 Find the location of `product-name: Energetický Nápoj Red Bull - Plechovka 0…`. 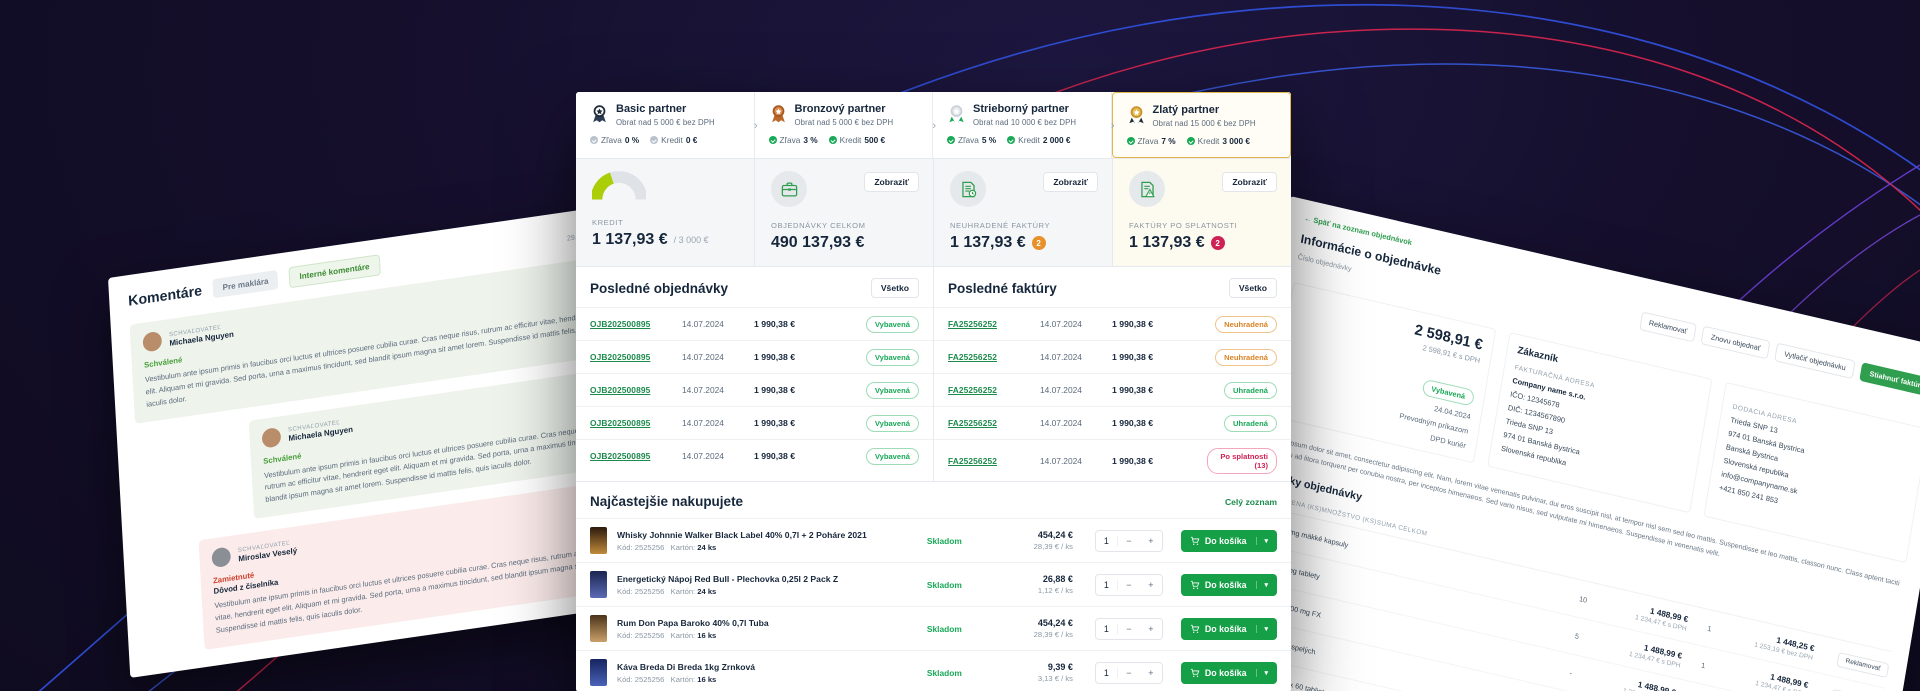

product-name: Energetický Nápoj Red Bull - Plechovka 0… is located at coordinates (728, 578).